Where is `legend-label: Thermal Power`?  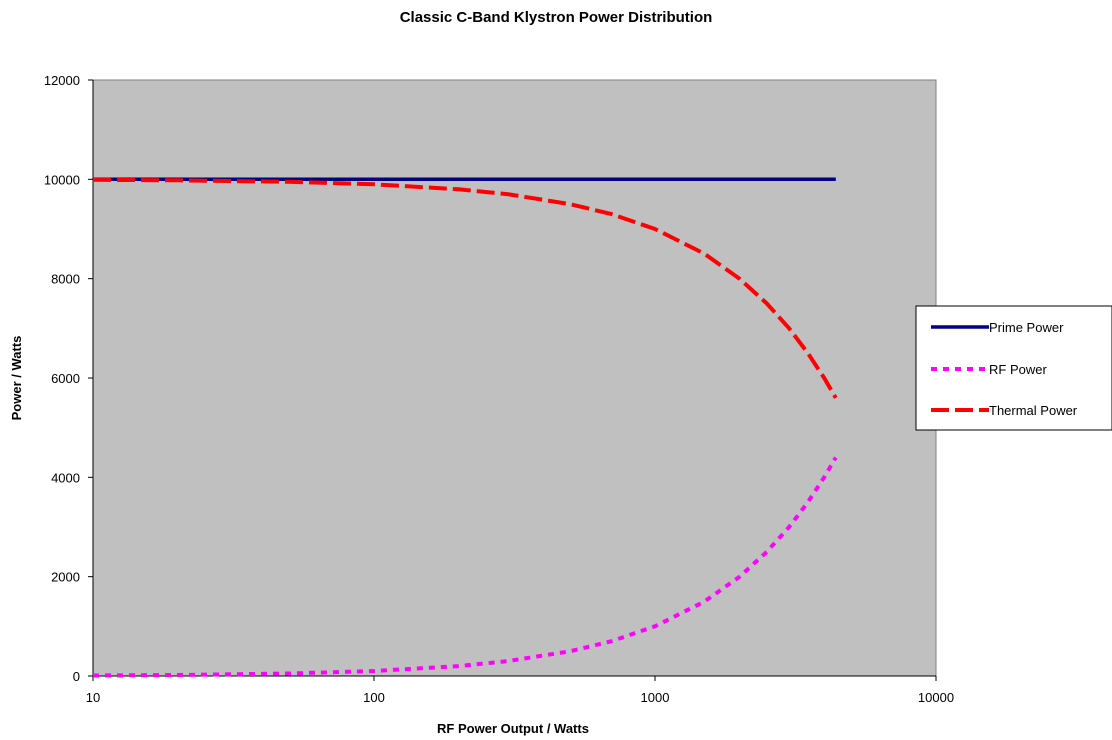
legend-label: Thermal Power is located at coordinates (1033, 410).